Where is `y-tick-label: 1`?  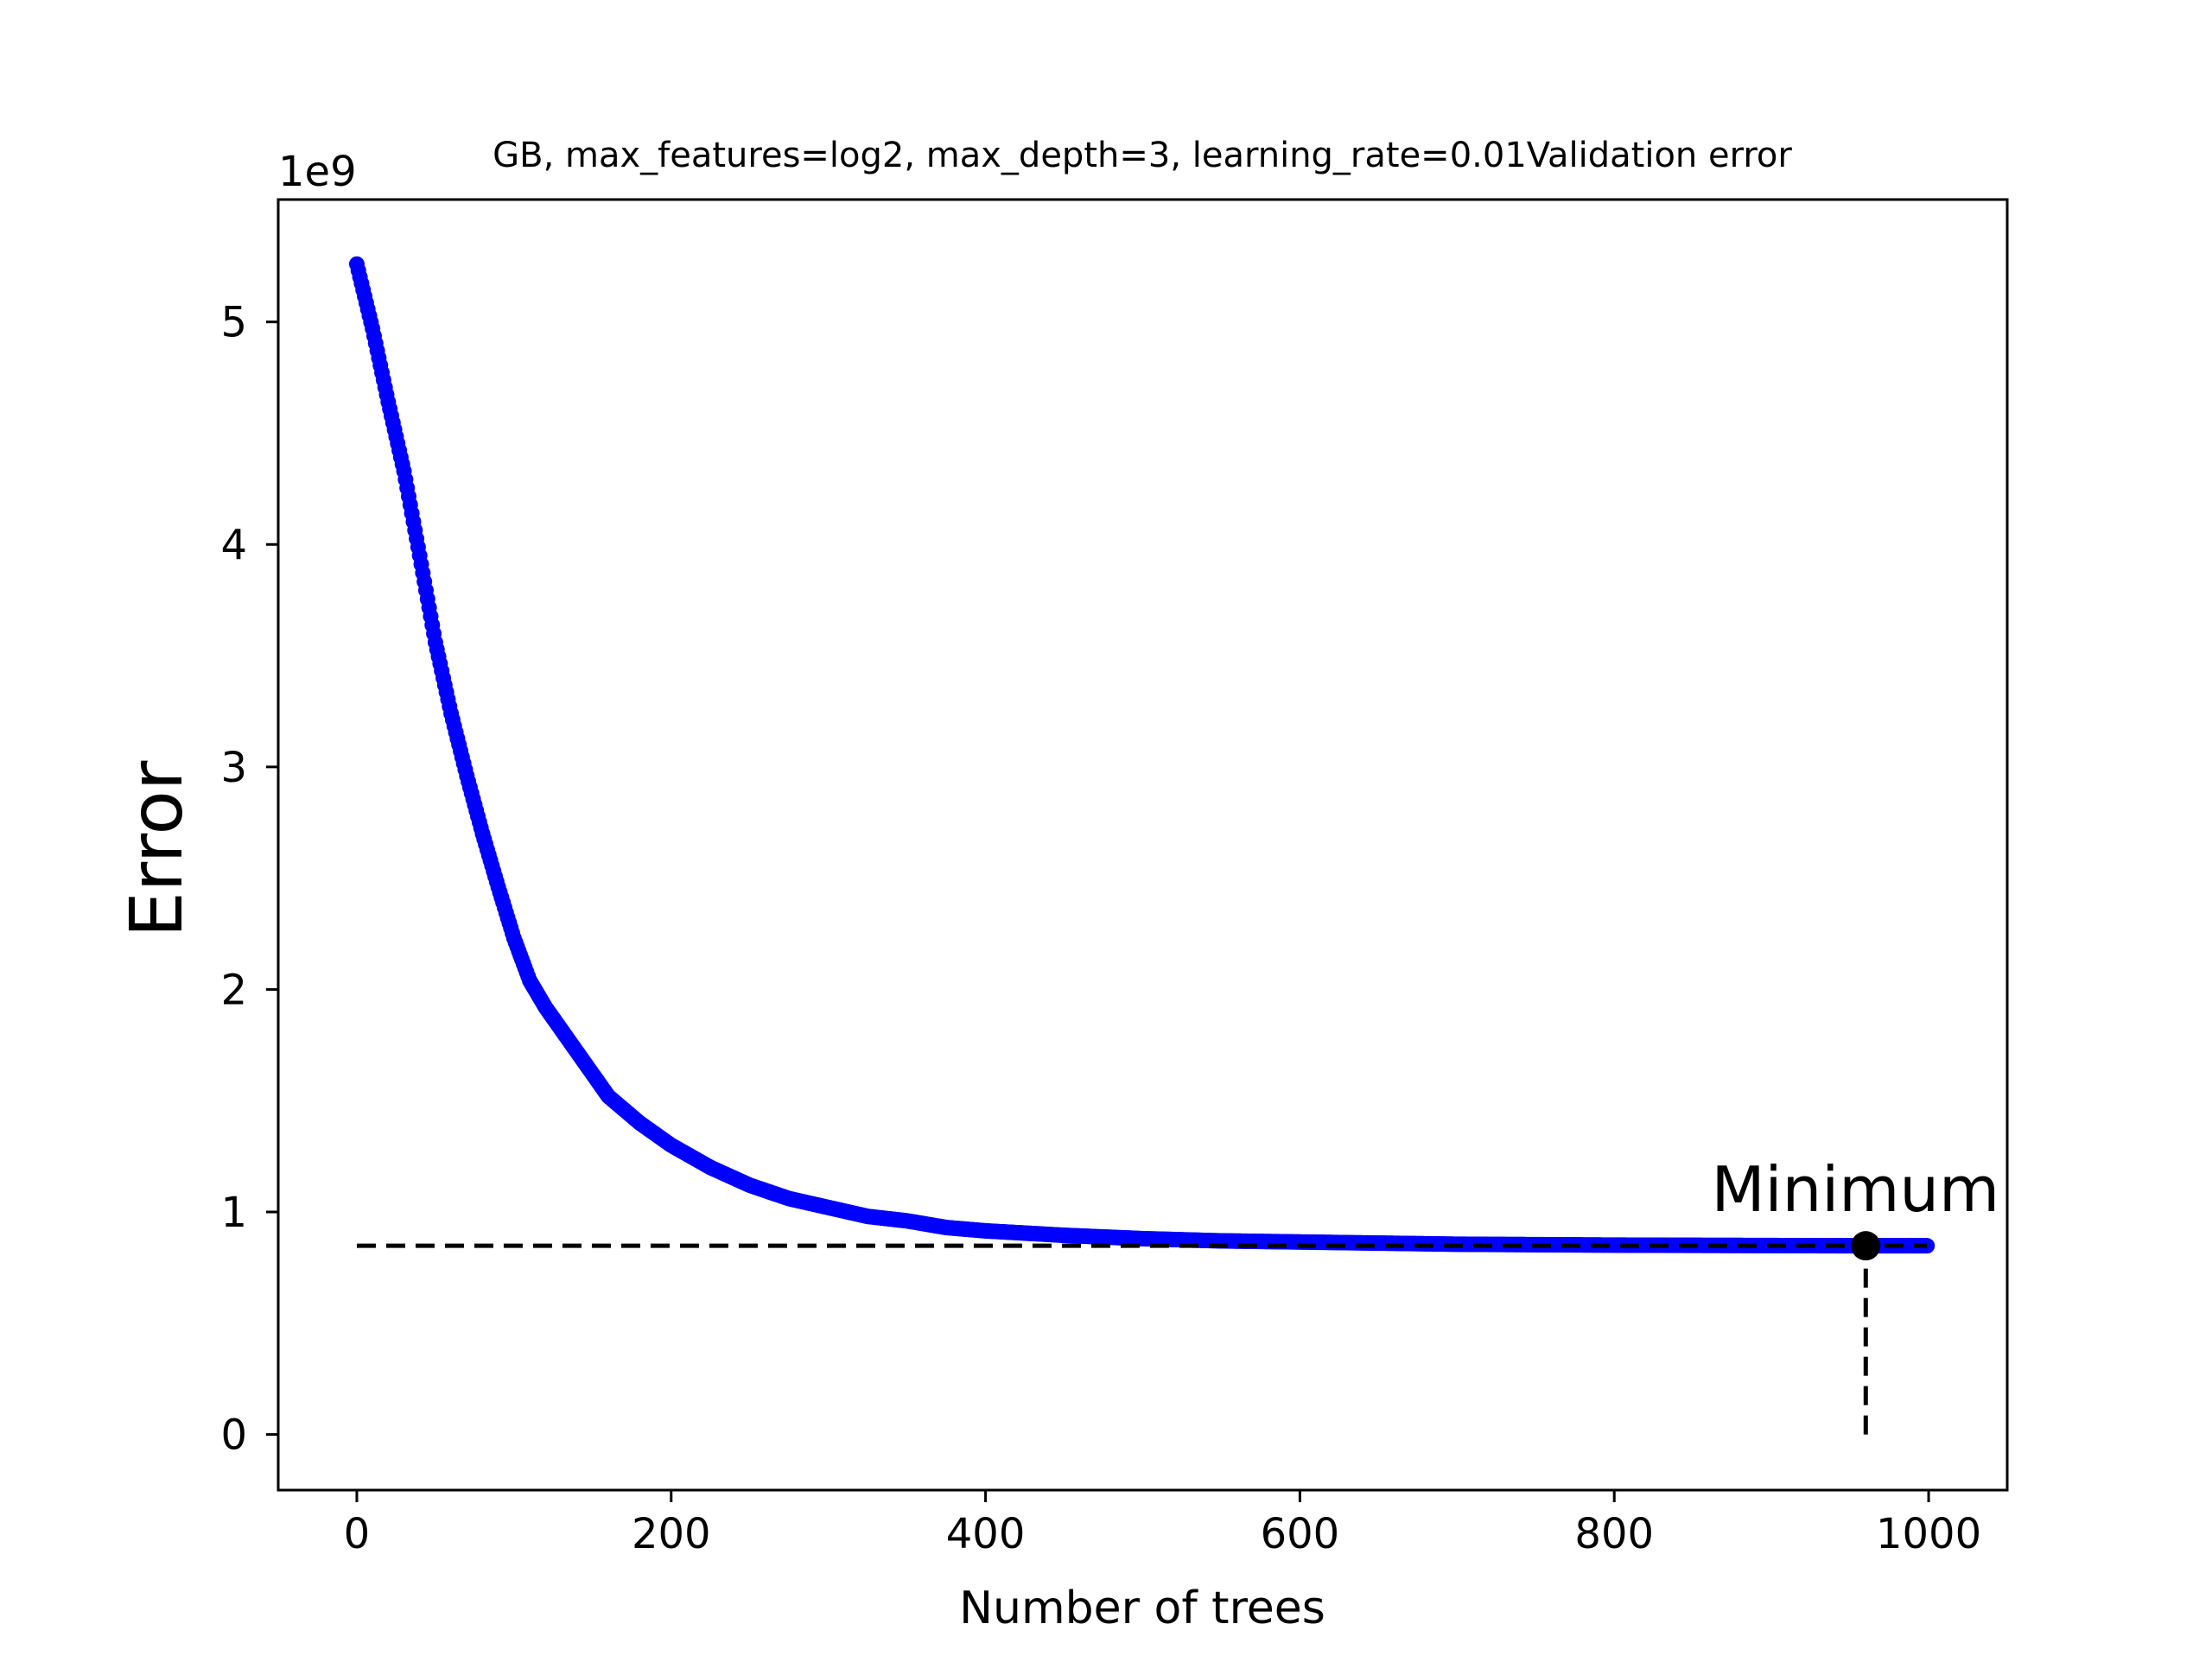 y-tick-label: 1 is located at coordinates (233, 1213).